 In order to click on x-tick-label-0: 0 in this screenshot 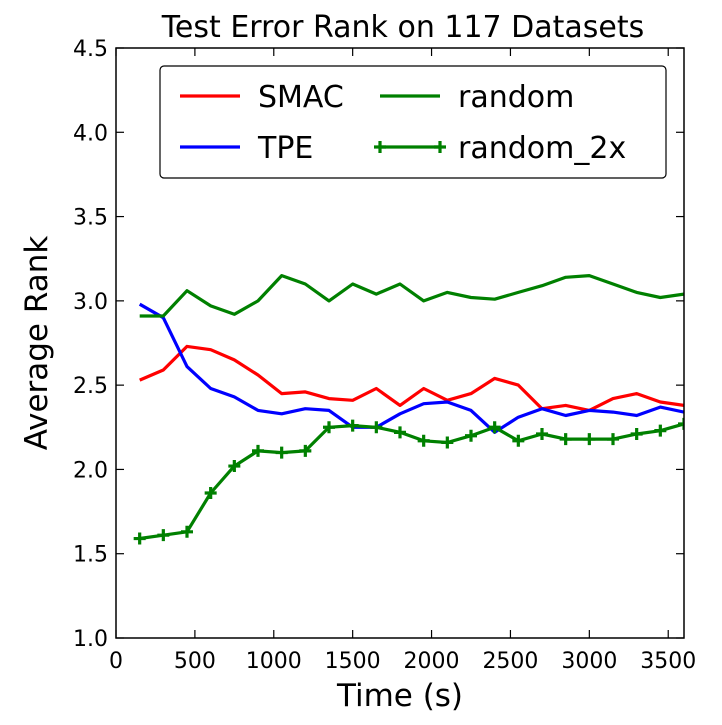, I will do `click(116, 661)`.